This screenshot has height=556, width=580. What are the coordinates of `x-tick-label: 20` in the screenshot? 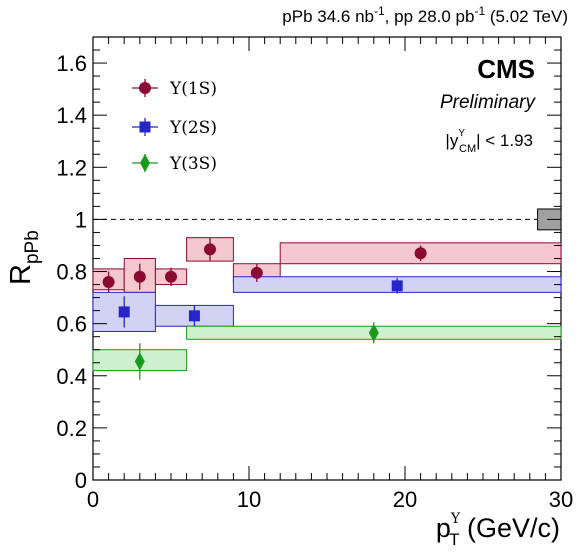 It's located at (405, 499).